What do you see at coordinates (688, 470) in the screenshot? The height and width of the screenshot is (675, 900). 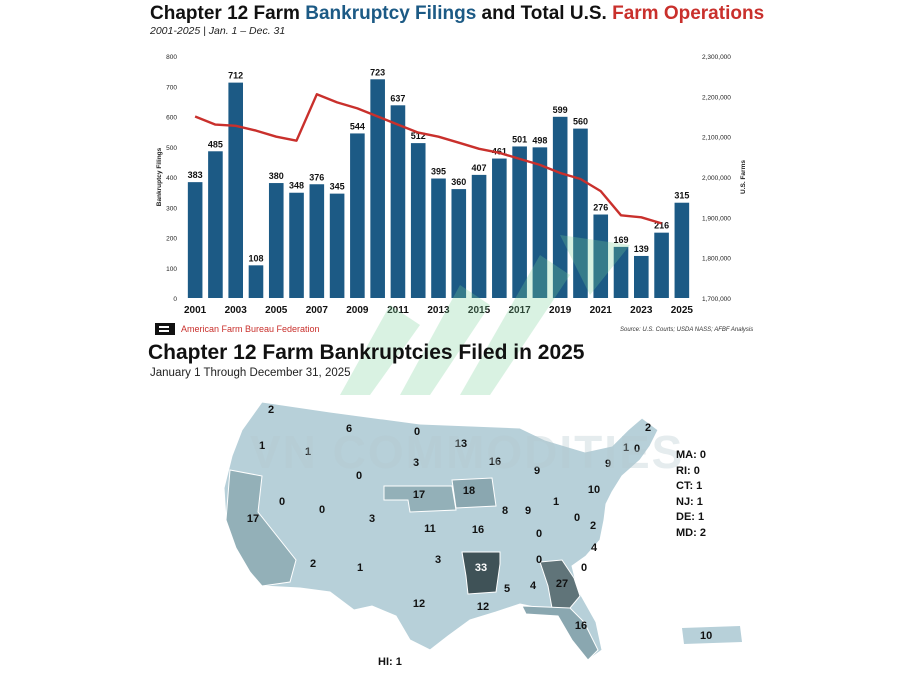 I see `small-state-item: RI: 0` at bounding box center [688, 470].